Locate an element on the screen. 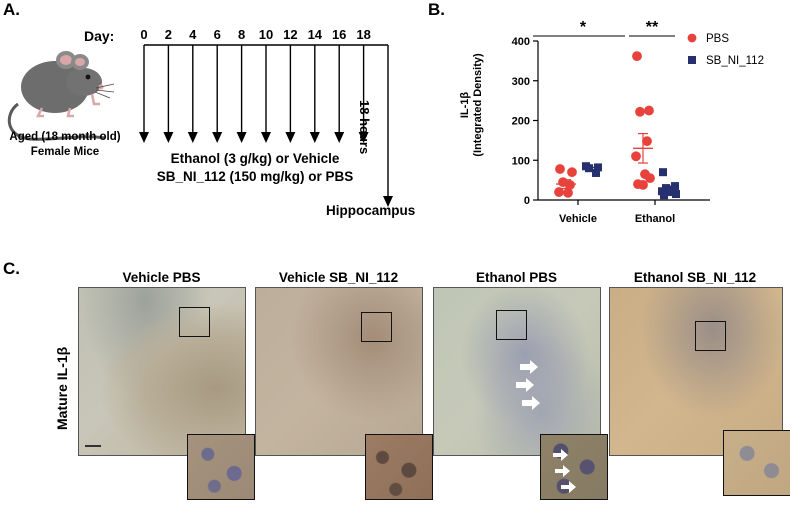 The image size is (790, 509). roi-box-ethanol-pbs is located at coordinates (511, 325).